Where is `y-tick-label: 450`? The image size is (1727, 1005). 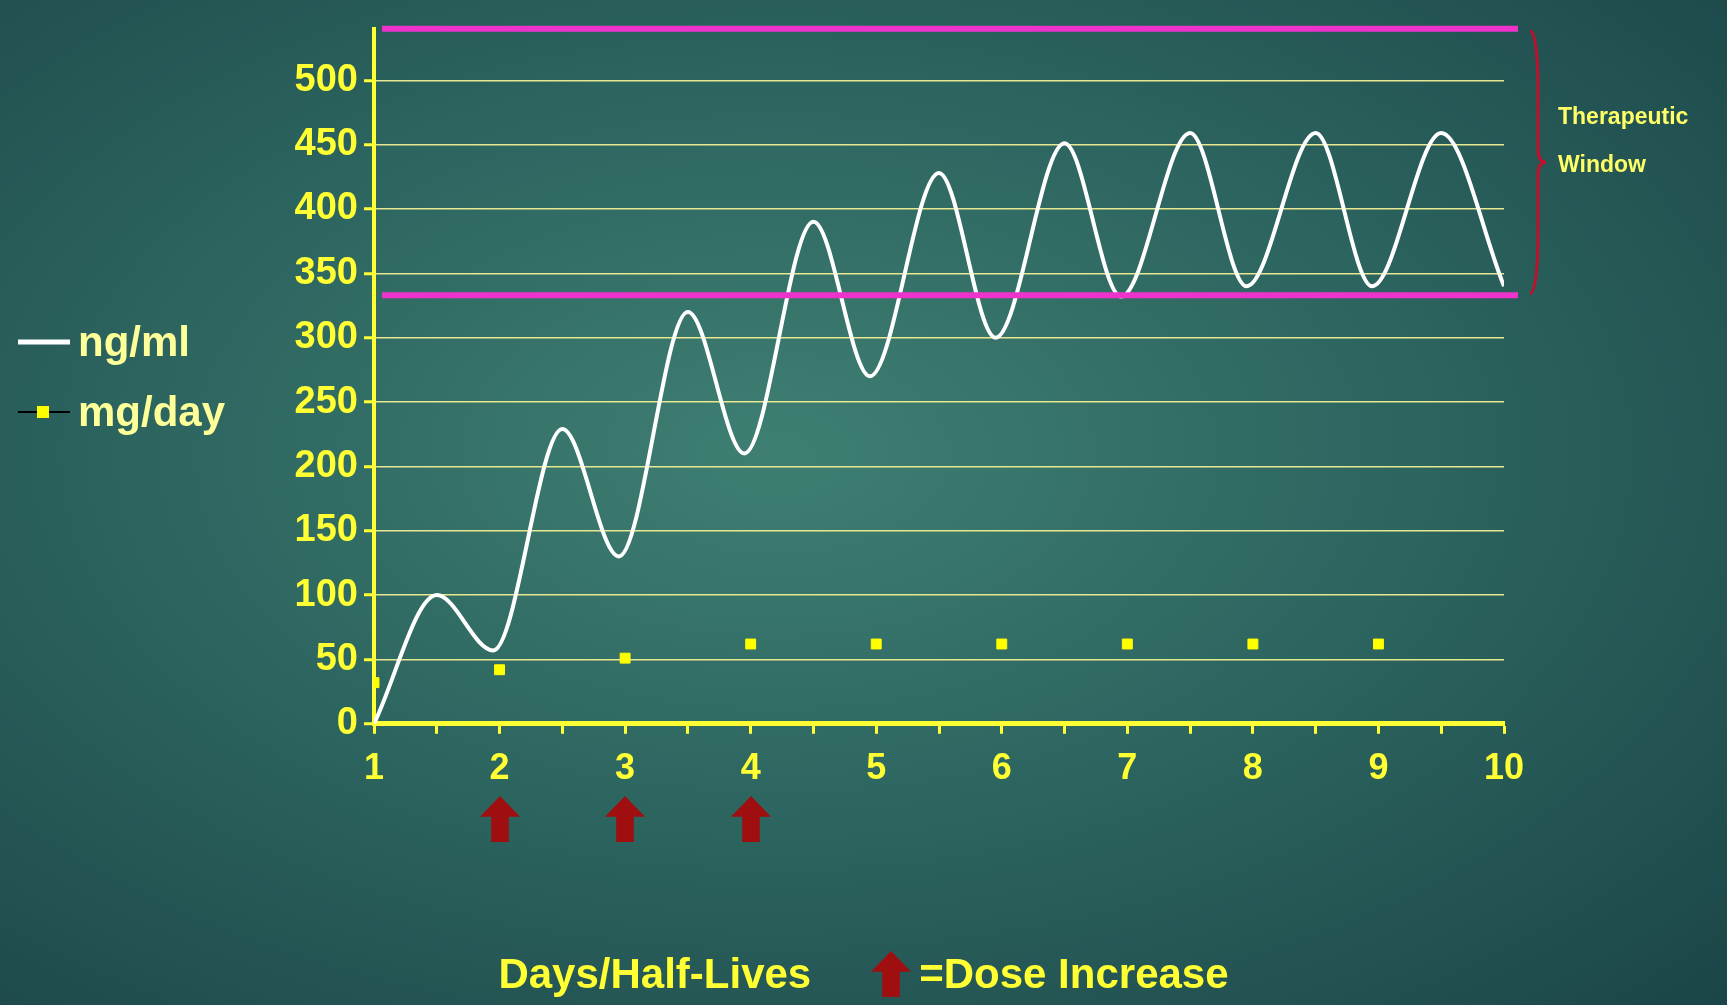
y-tick-label: 450 is located at coordinates (326, 142).